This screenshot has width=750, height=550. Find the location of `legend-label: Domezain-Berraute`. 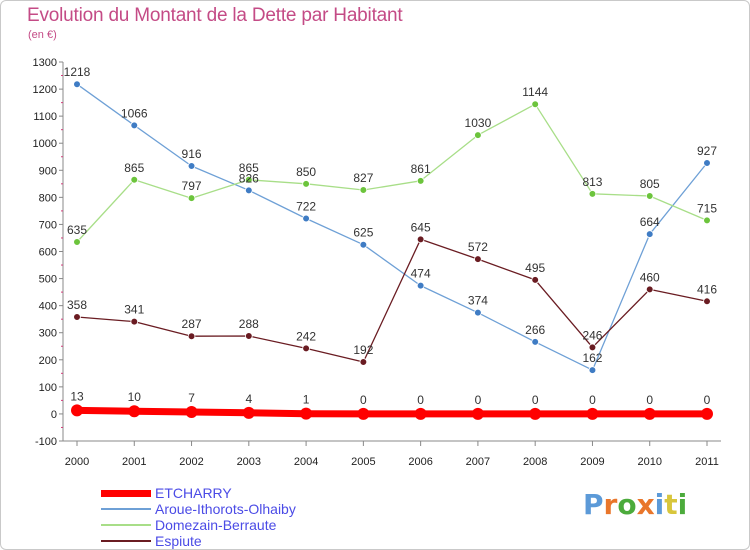

legend-label: Domezain-Berraute is located at coordinates (216, 525).